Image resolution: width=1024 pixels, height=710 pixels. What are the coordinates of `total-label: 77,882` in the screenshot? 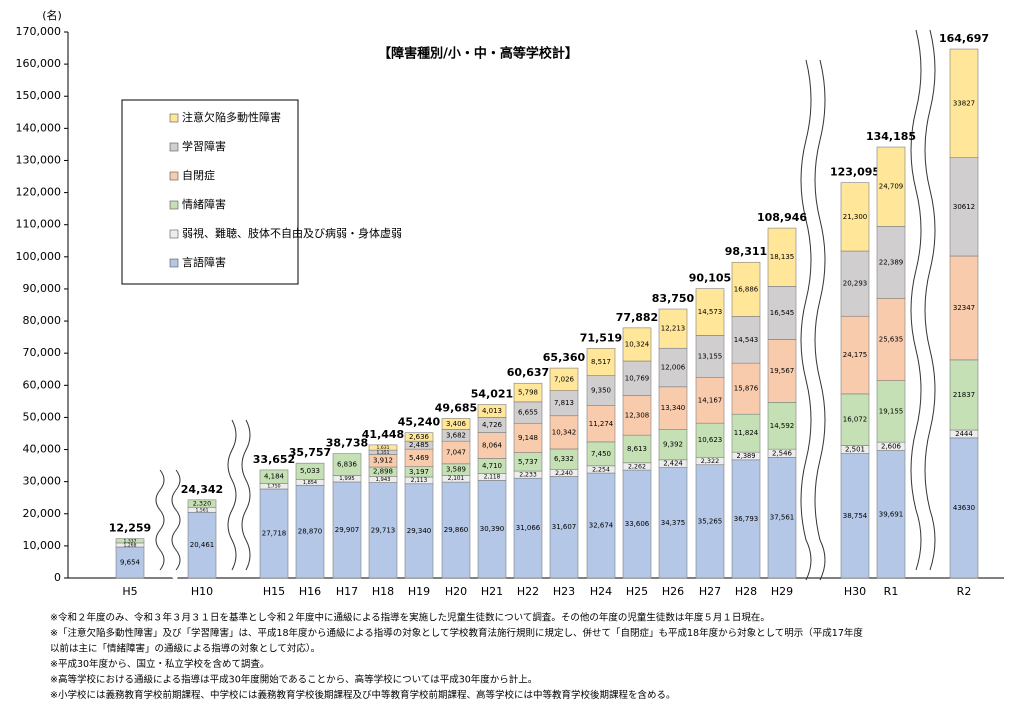 It's located at (637, 317).